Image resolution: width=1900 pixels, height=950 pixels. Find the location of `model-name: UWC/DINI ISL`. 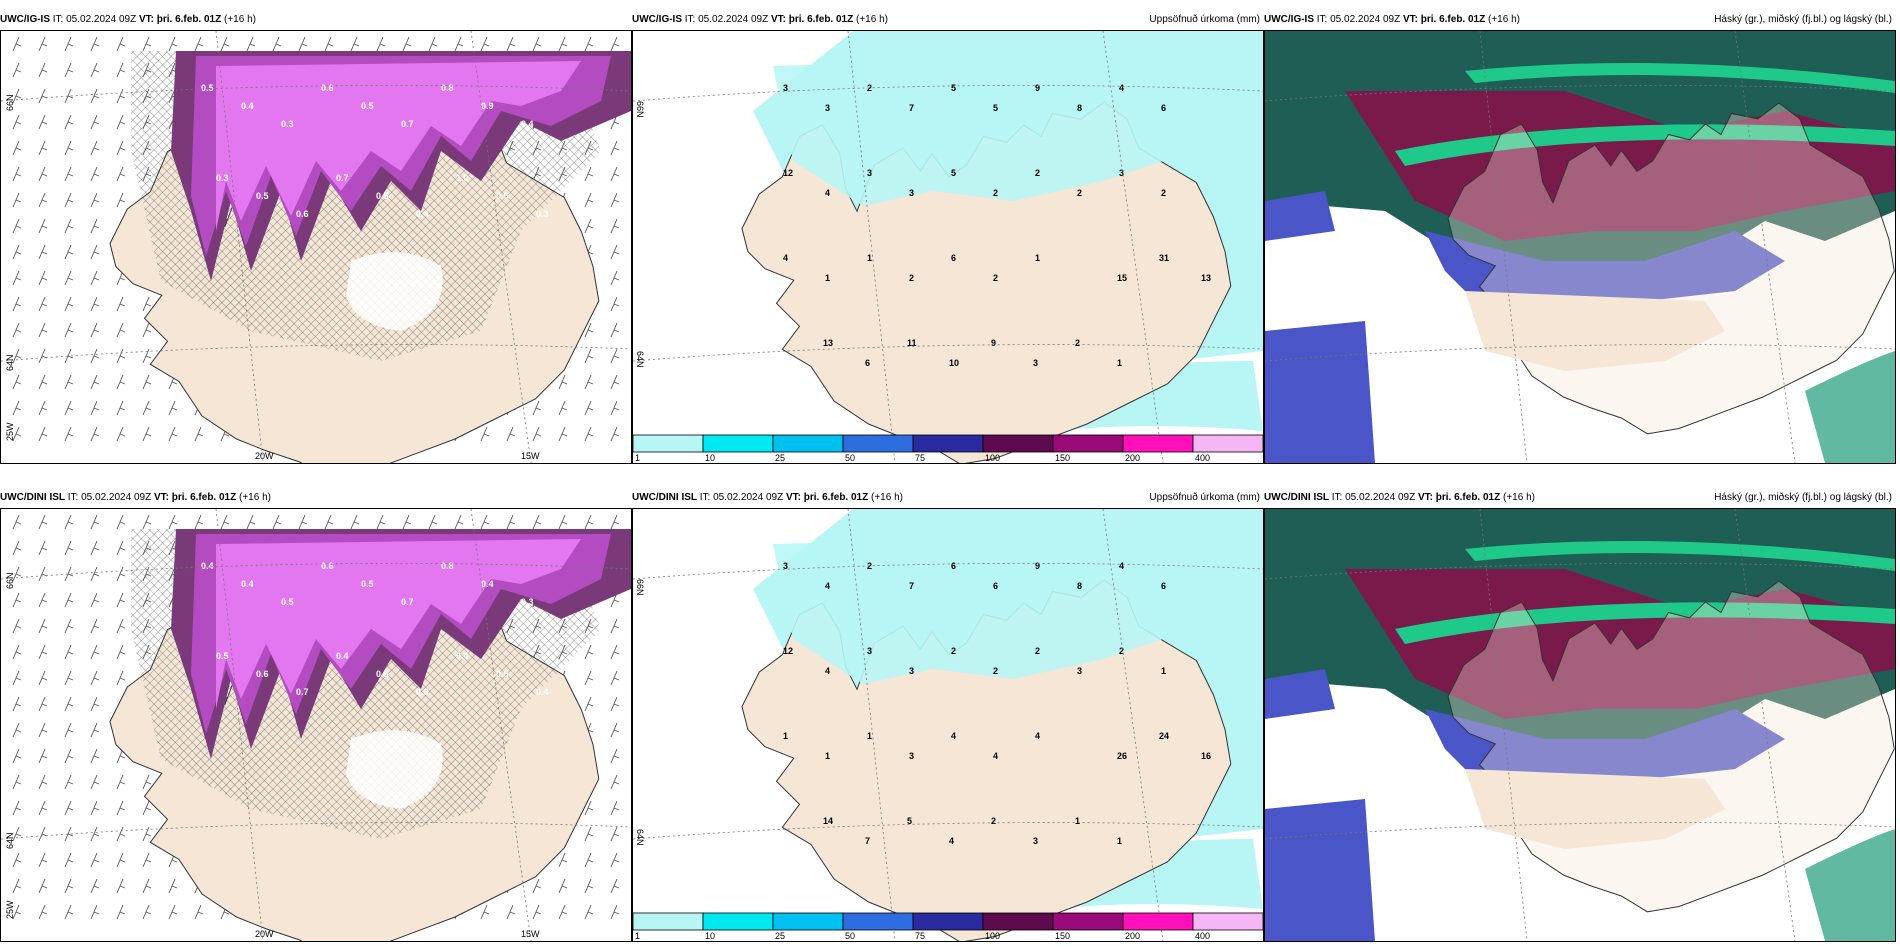

model-name: UWC/DINI ISL is located at coordinates (1296, 497).